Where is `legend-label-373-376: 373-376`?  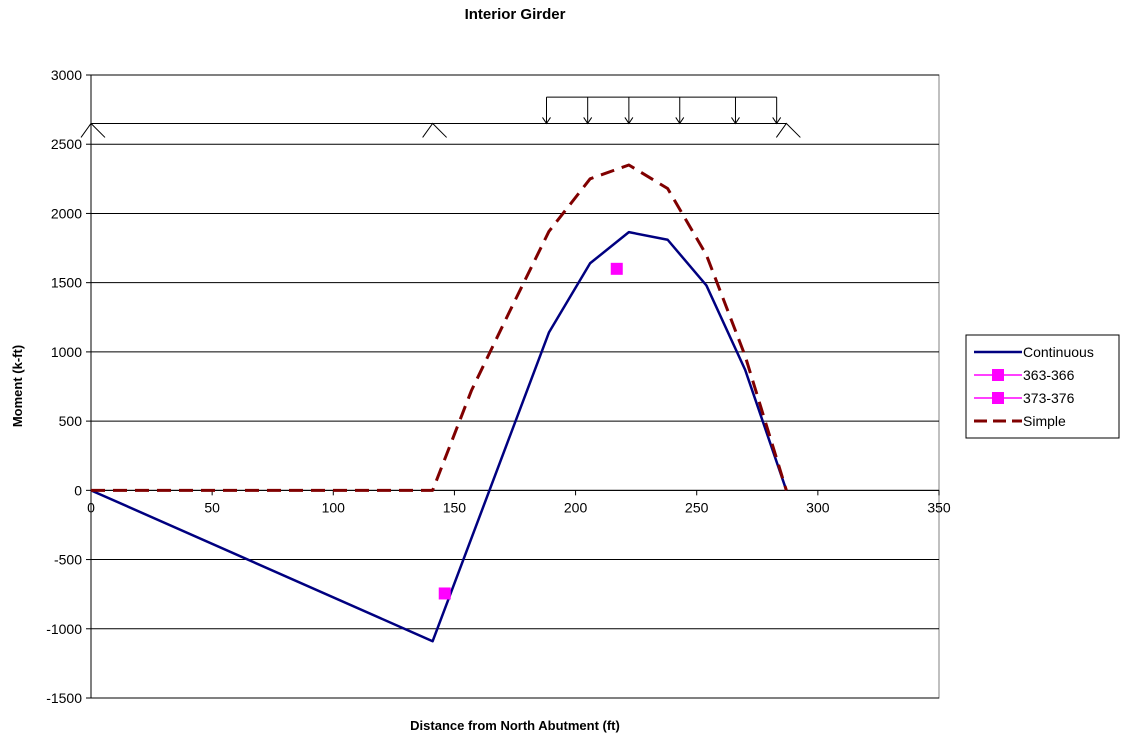
legend-label-373-376: 373-376 is located at coordinates (1049, 398).